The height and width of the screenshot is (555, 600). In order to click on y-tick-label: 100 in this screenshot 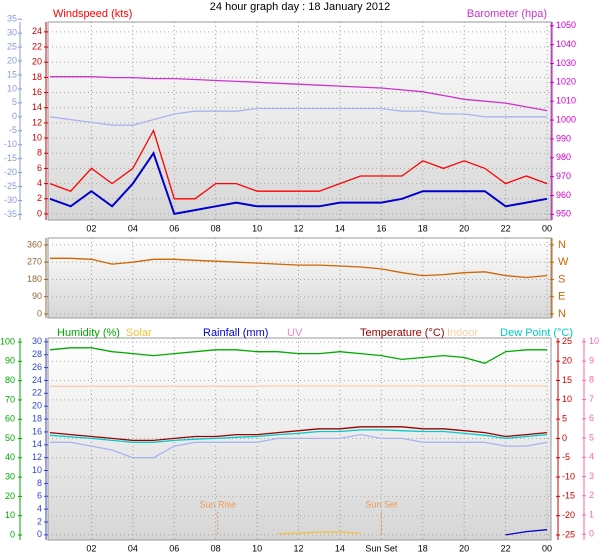, I will do `click(7, 341)`.